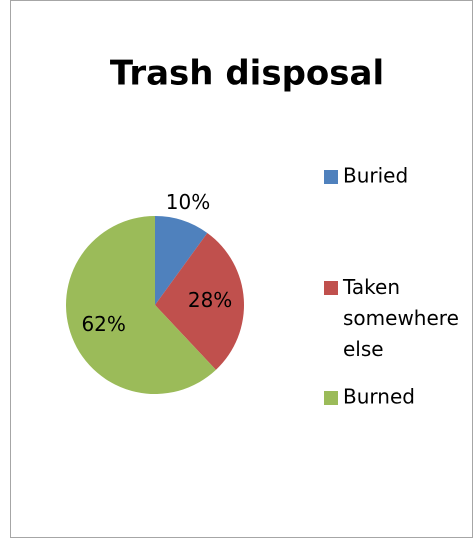  I want to click on data-label: 10%, so click(188, 202).